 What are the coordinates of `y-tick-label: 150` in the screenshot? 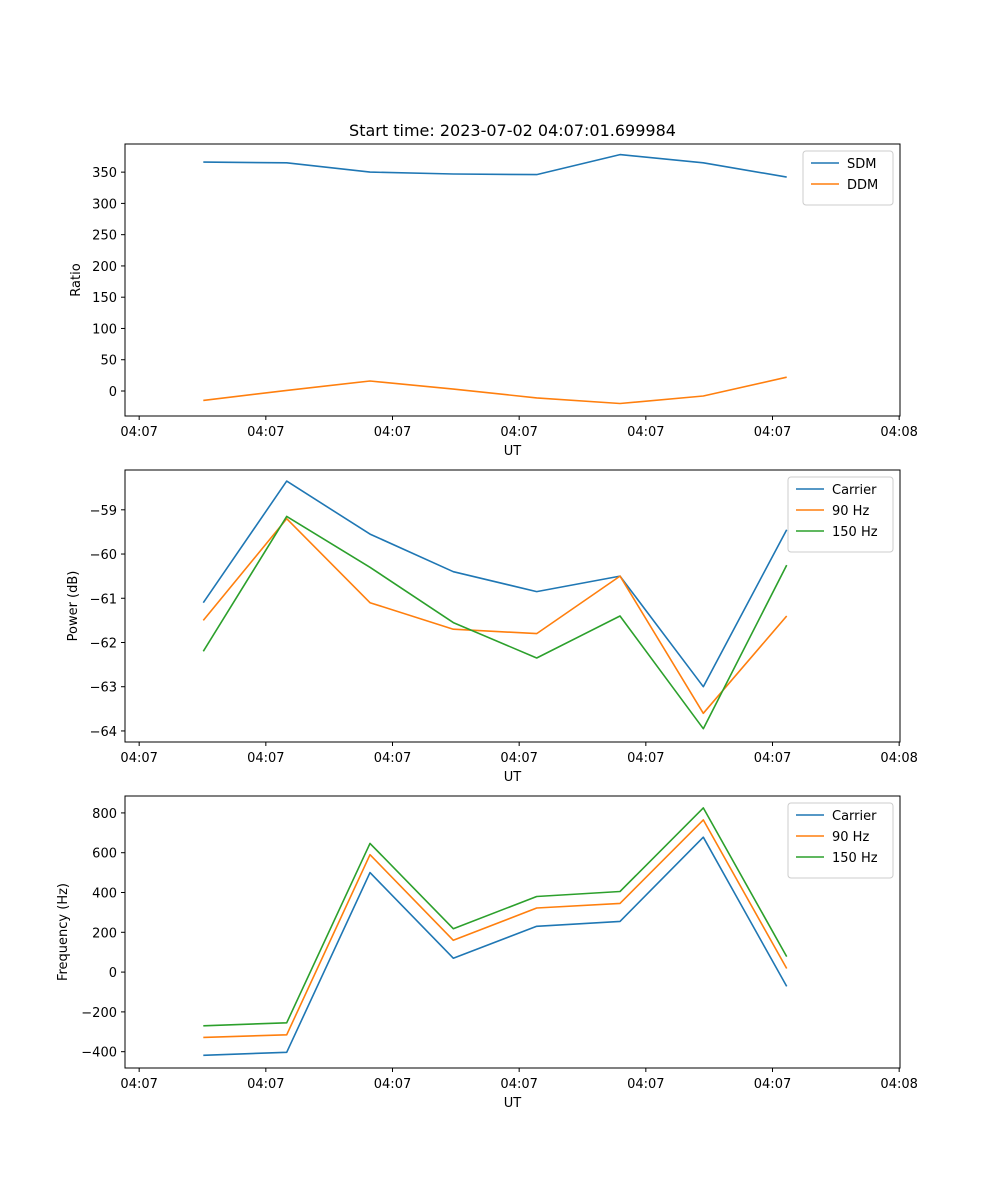 It's located at (104, 298).